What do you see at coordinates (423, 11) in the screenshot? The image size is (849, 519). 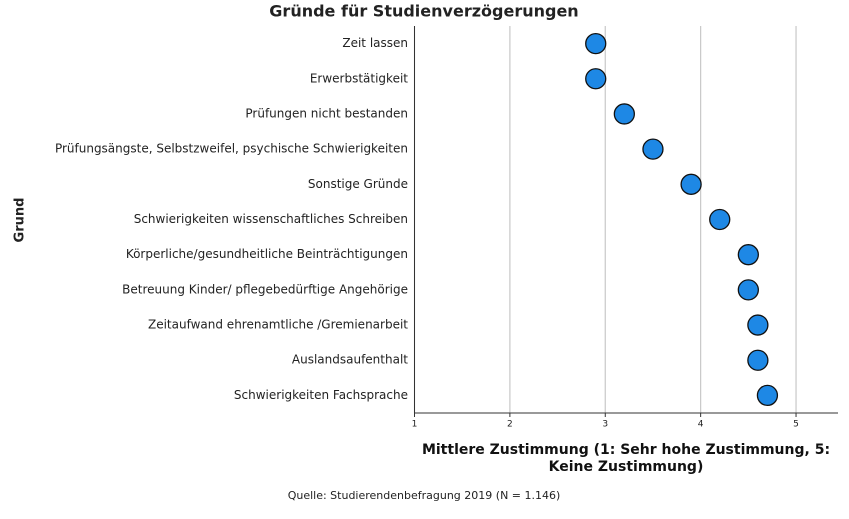 I see `chart-title: Gründe für Studienverzögerungen` at bounding box center [423, 11].